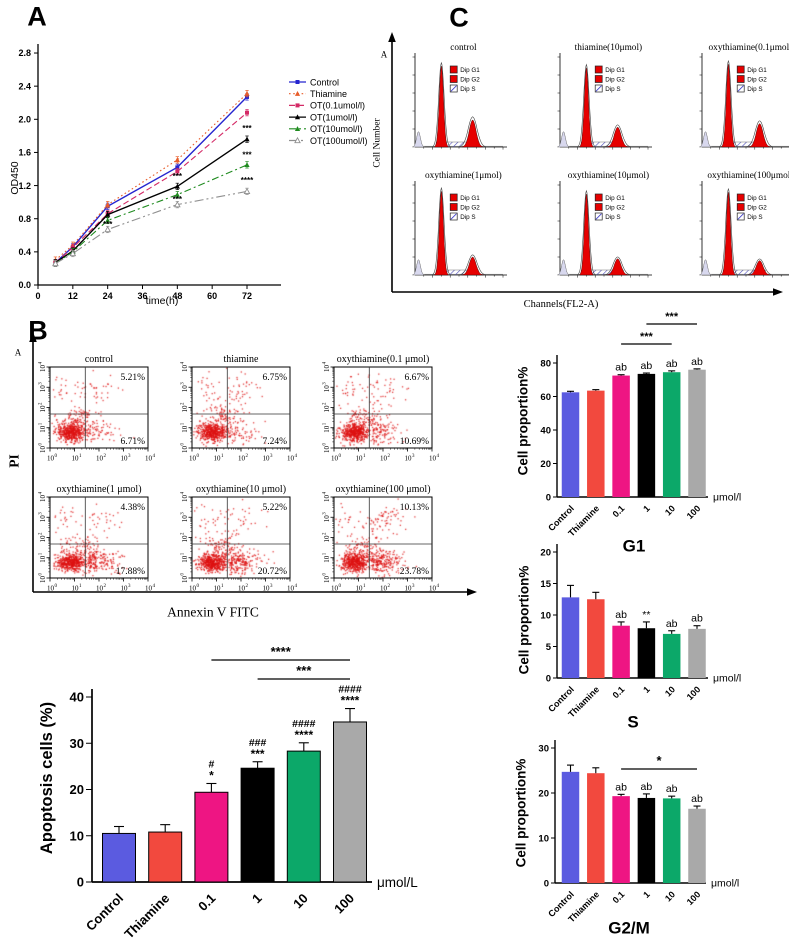 This screenshot has height=950, width=789. What do you see at coordinates (759, 135) in the screenshot?
I see `g2-peak` at bounding box center [759, 135].